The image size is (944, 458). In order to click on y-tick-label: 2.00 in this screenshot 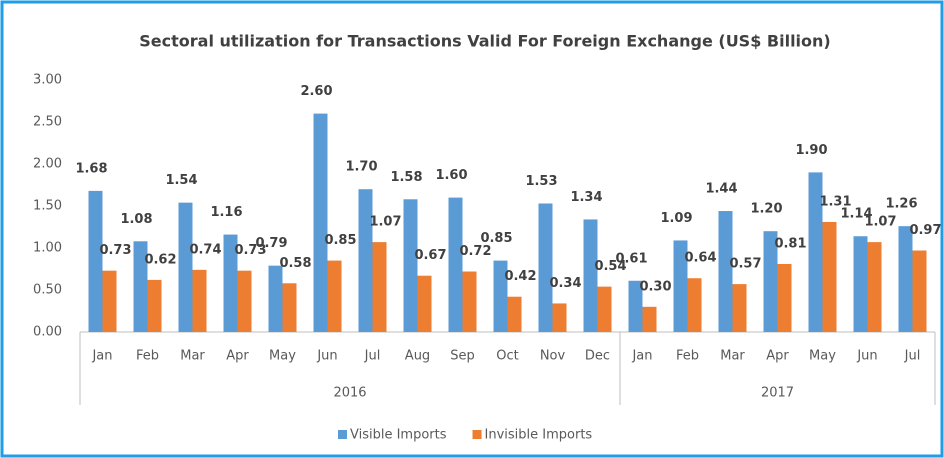, I will do `click(47, 164)`.